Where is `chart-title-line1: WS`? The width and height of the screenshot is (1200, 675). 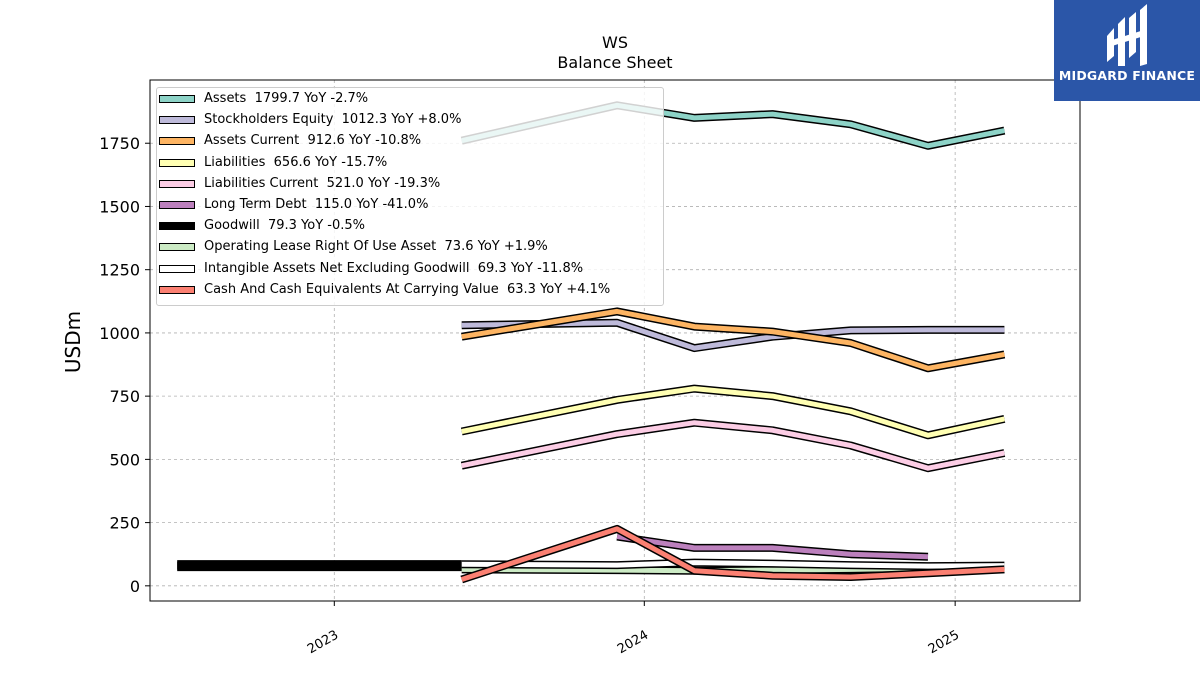
chart-title-line1: WS is located at coordinates (615, 42).